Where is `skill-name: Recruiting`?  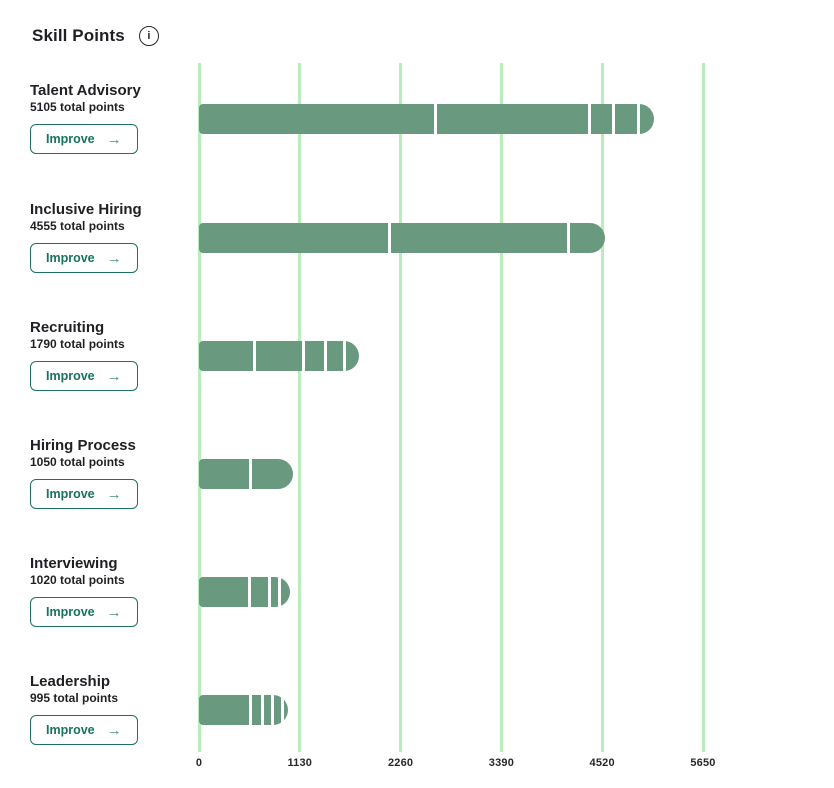 skill-name: Recruiting is located at coordinates (67, 327).